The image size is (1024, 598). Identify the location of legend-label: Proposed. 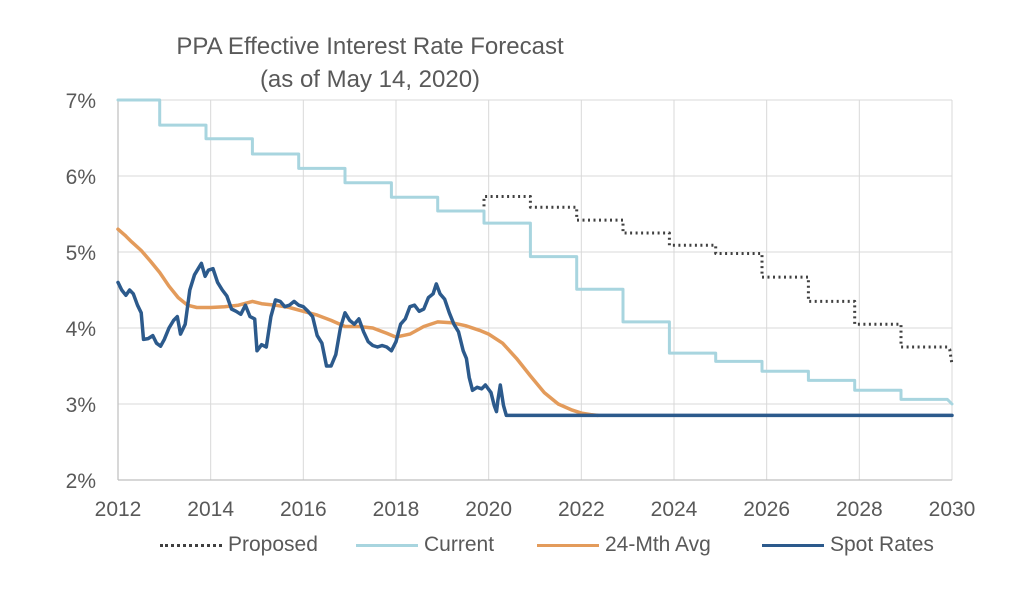
(273, 544).